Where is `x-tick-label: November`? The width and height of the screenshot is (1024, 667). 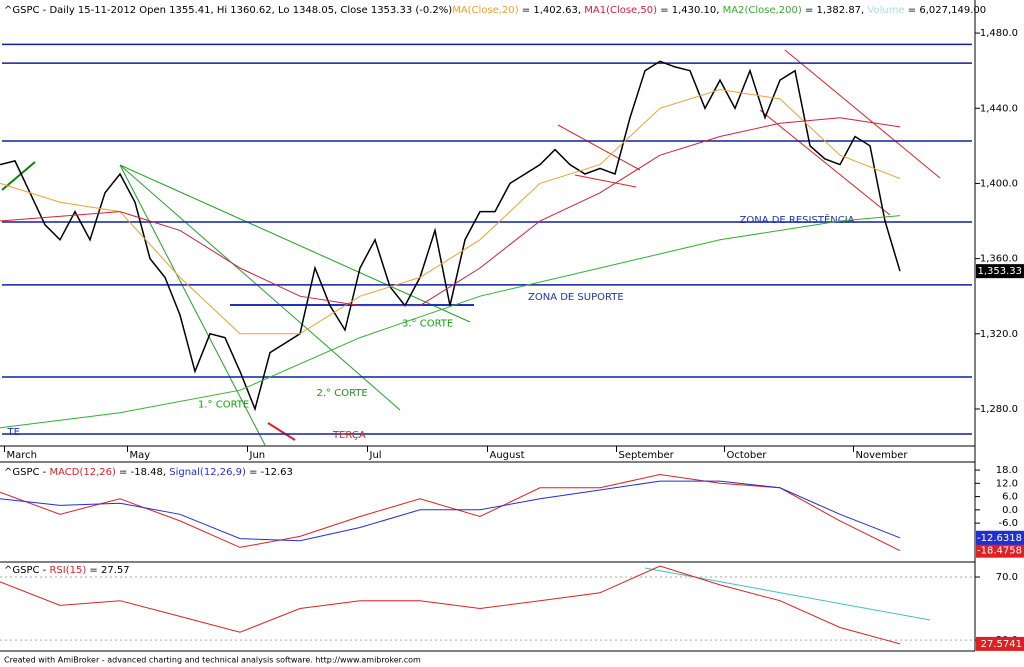
x-tick-label: November is located at coordinates (882, 455).